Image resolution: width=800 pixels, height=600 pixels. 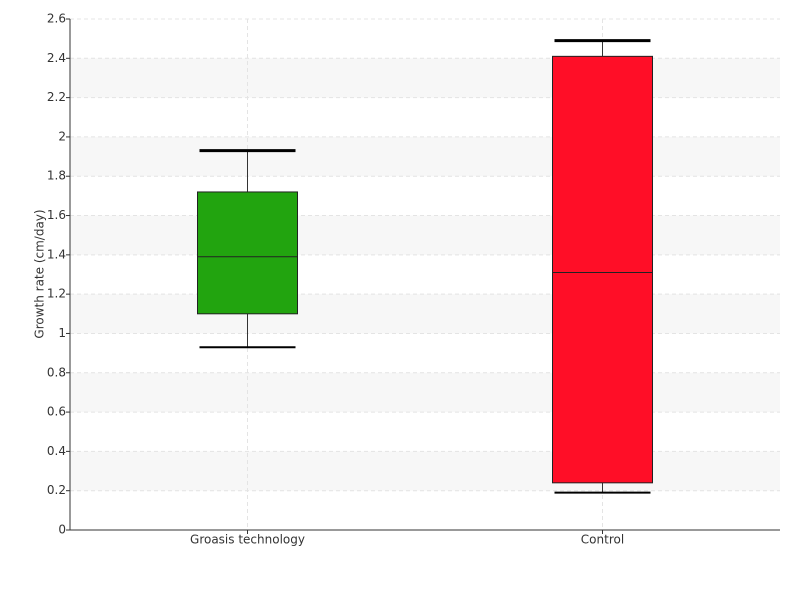 I want to click on y-tick-label: 1.8, so click(x=56, y=176).